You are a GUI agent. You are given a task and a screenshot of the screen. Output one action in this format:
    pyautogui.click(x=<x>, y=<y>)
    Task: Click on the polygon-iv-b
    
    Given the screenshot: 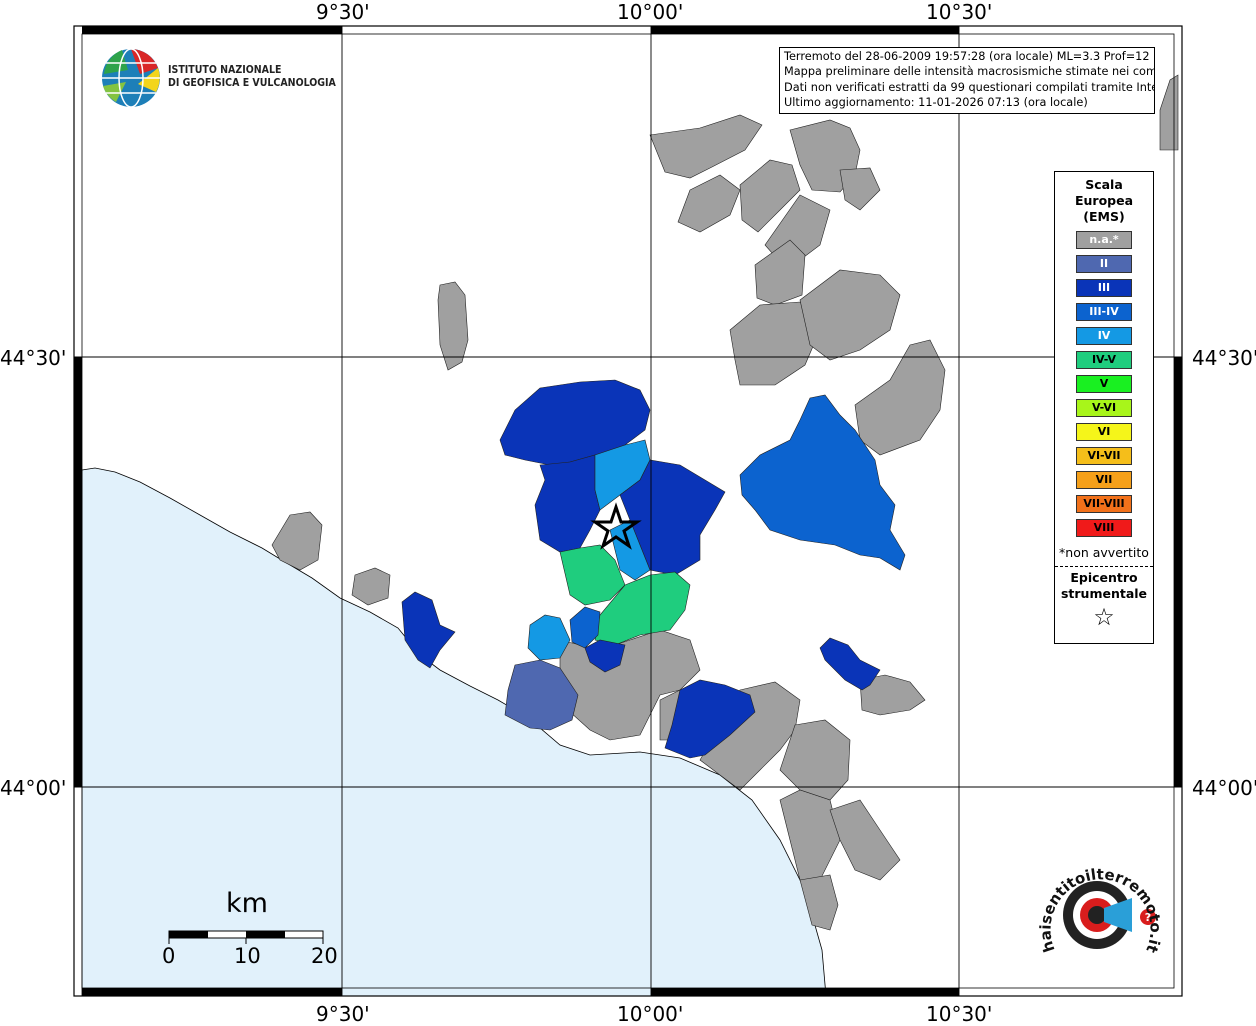 What is the action you would take?
    pyautogui.click(x=549, y=637)
    